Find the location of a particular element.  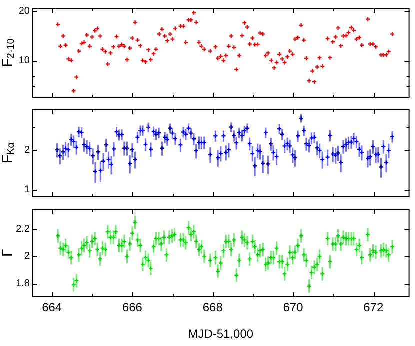

x-tick-label: 666 is located at coordinates (132, 307).